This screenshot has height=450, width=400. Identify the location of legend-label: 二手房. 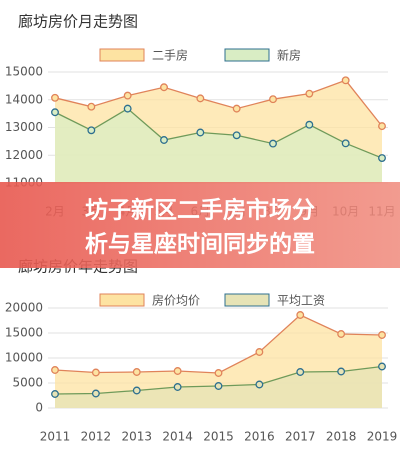
(170, 55).